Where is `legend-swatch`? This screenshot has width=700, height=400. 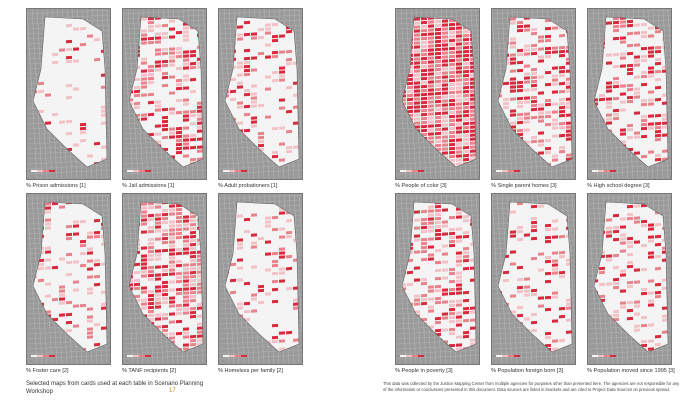 legend-swatch is located at coordinates (601, 171).